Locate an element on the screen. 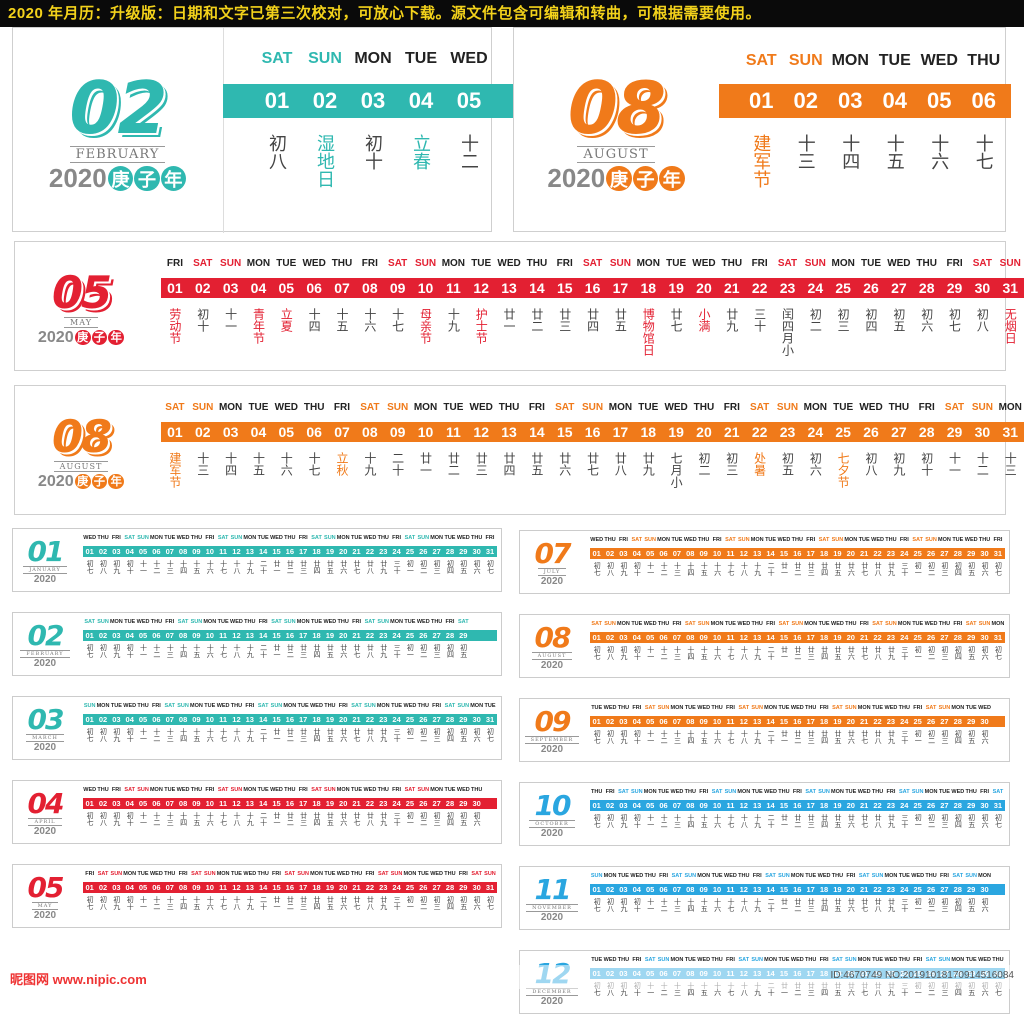 This screenshot has height=1014, width=1024. lunar-text: 十七 is located at coordinates (223, 819).